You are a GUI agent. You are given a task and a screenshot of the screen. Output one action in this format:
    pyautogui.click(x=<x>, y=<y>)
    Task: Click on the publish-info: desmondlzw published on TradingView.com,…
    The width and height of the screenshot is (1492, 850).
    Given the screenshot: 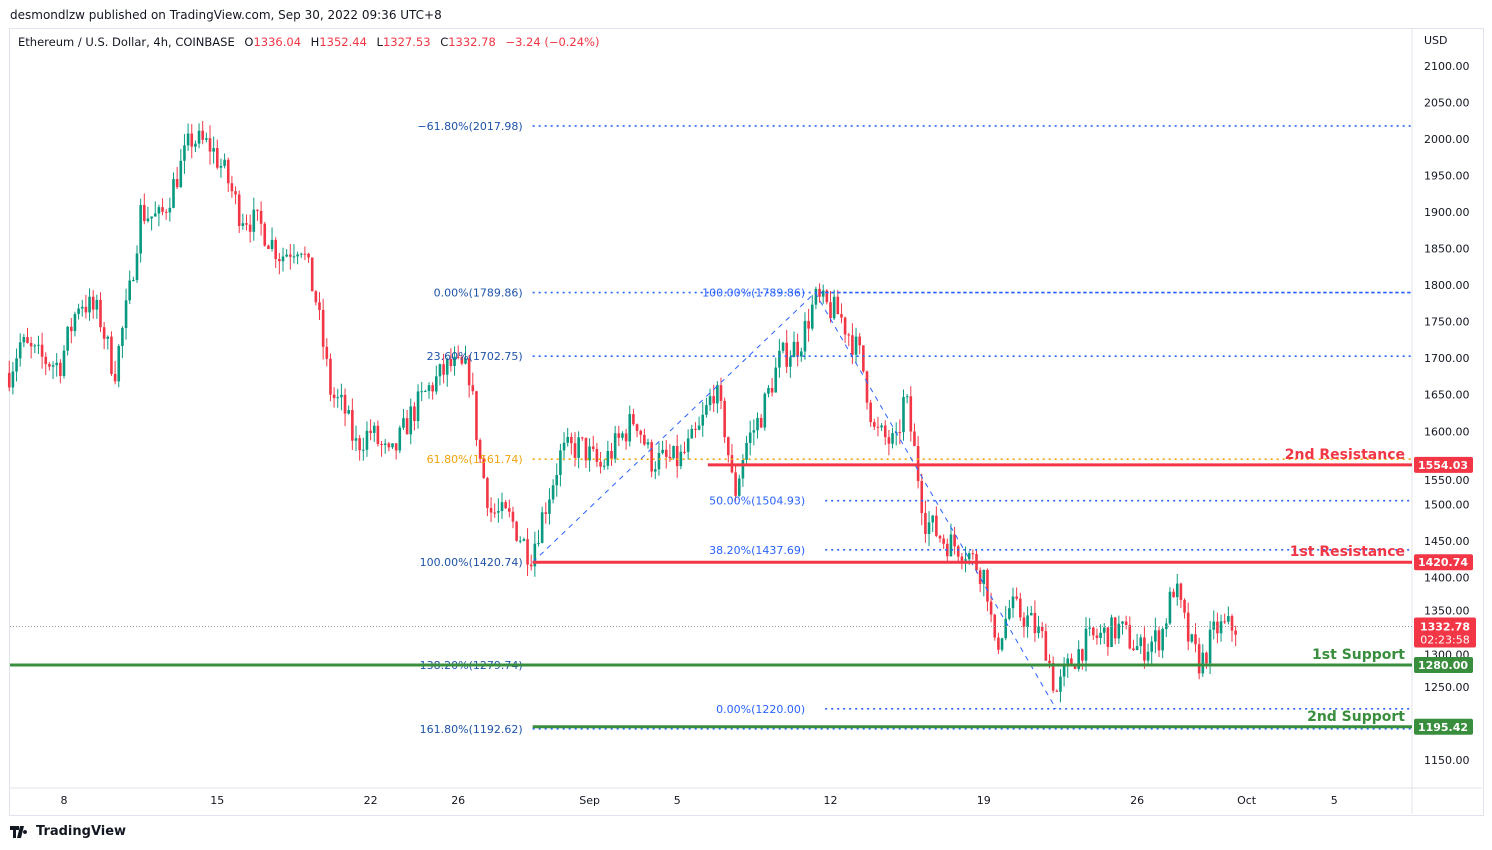 What is the action you would take?
    pyautogui.click(x=226, y=15)
    